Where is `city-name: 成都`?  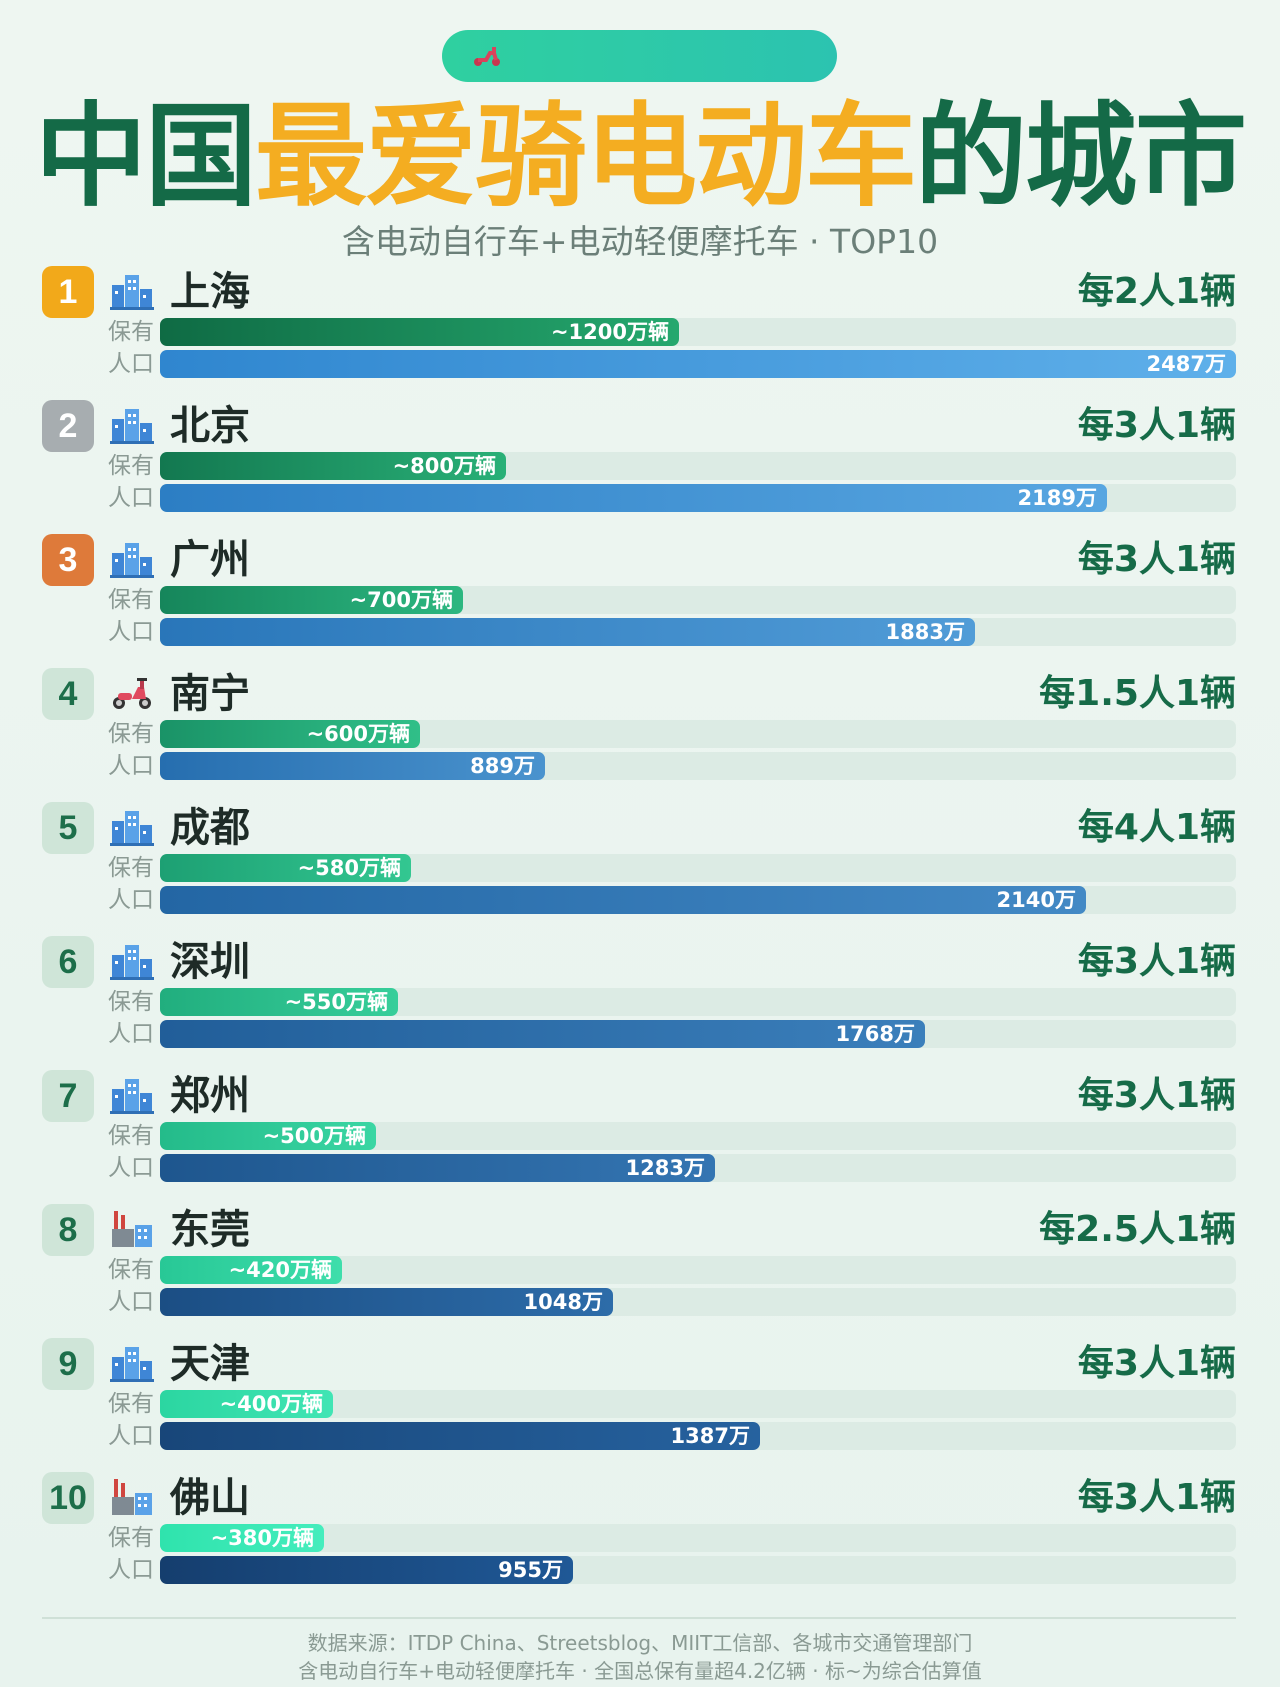
city-name: 成都 is located at coordinates (210, 828).